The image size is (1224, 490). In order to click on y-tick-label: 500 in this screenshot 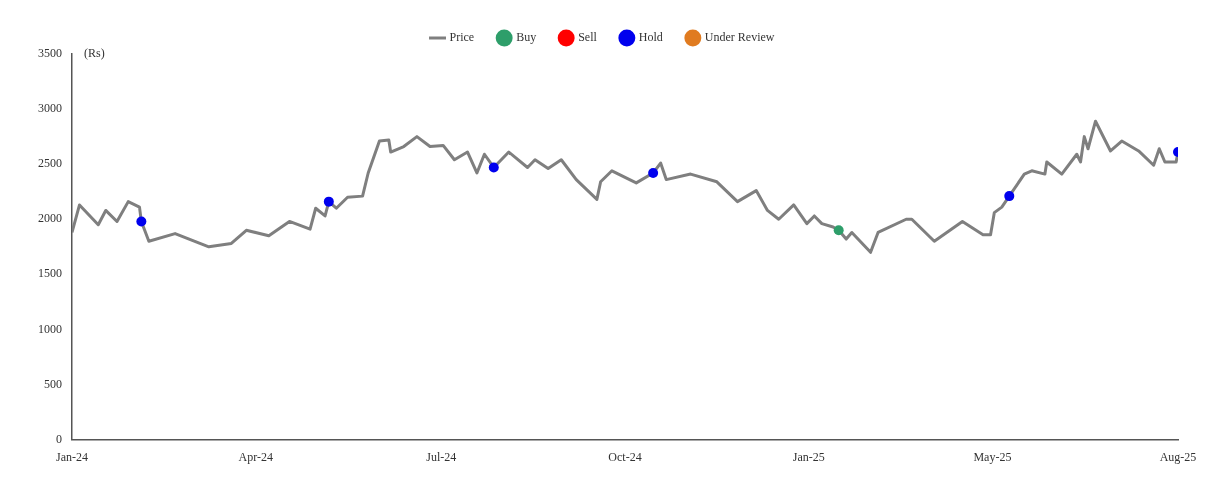, I will do `click(53, 383)`.